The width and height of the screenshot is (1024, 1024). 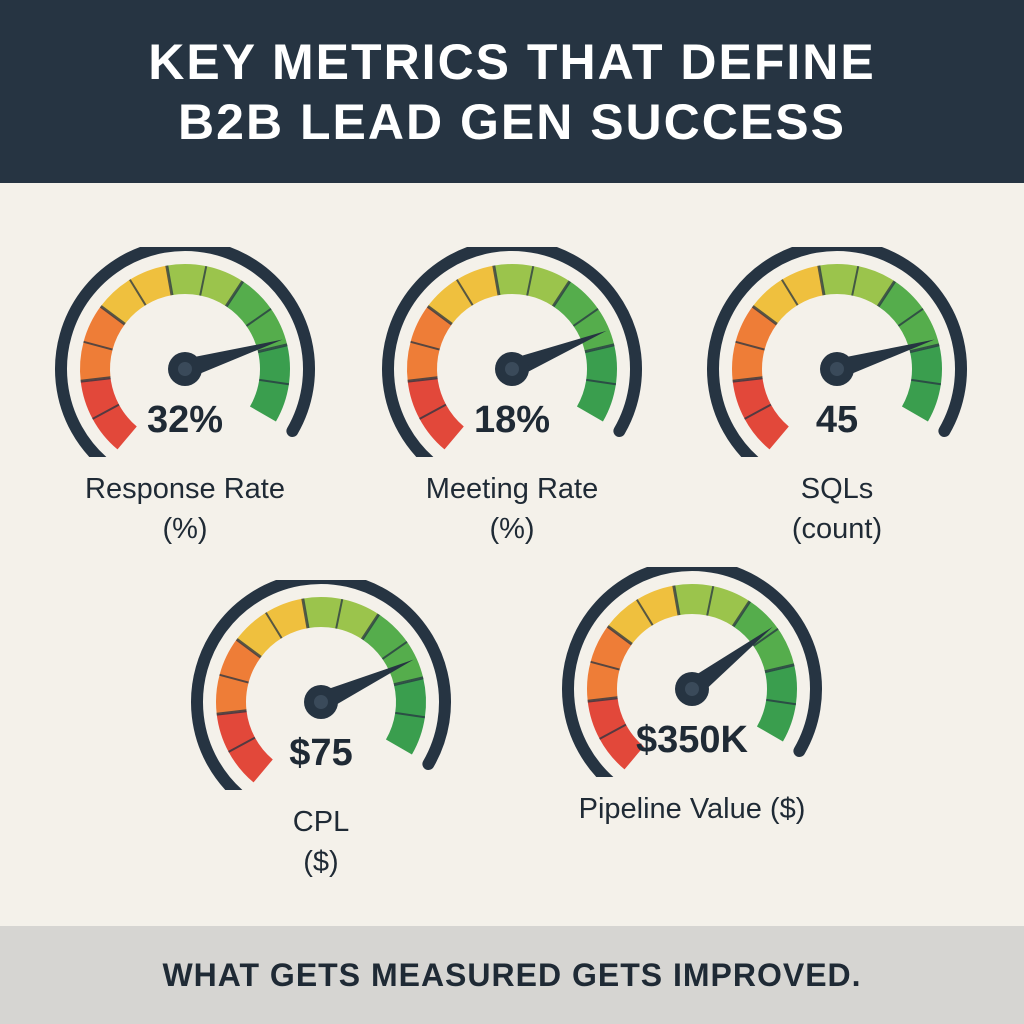 I want to click on gauge-value: 45, so click(x=837, y=420).